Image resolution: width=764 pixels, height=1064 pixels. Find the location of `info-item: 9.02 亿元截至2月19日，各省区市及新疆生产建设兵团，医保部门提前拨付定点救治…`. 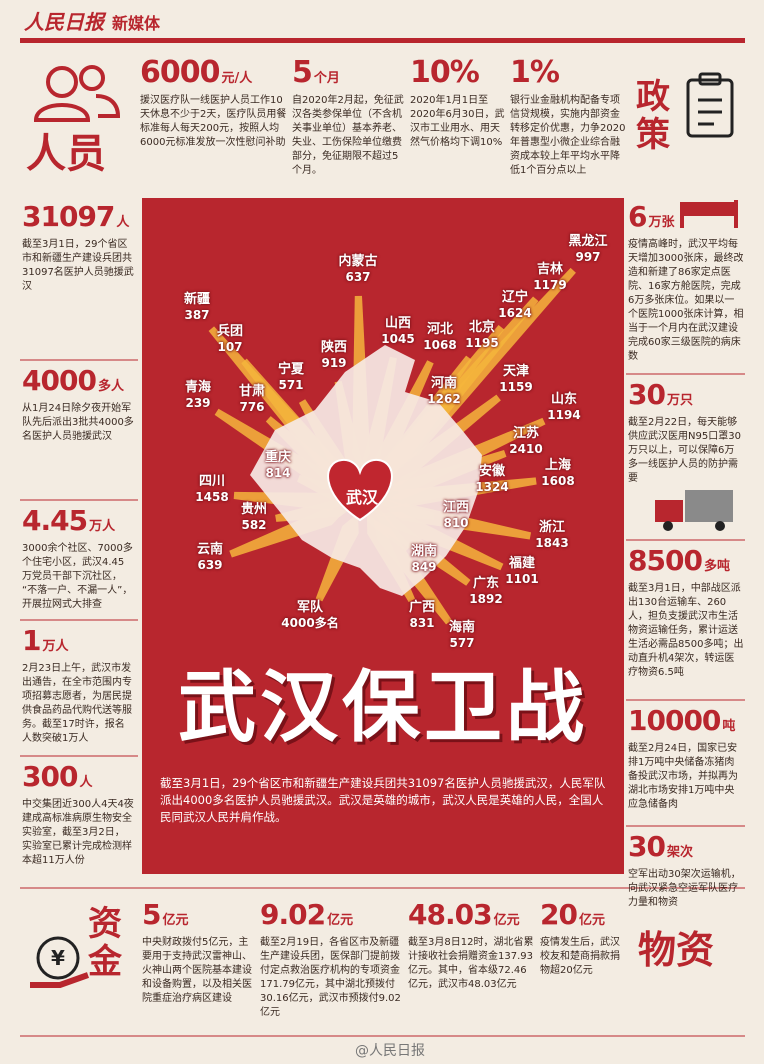

info-item: 9.02 亿元截至2月19日，各省区市及新疆生产建设兵团，医保部门提前拨付定点救治… is located at coordinates (331, 959).